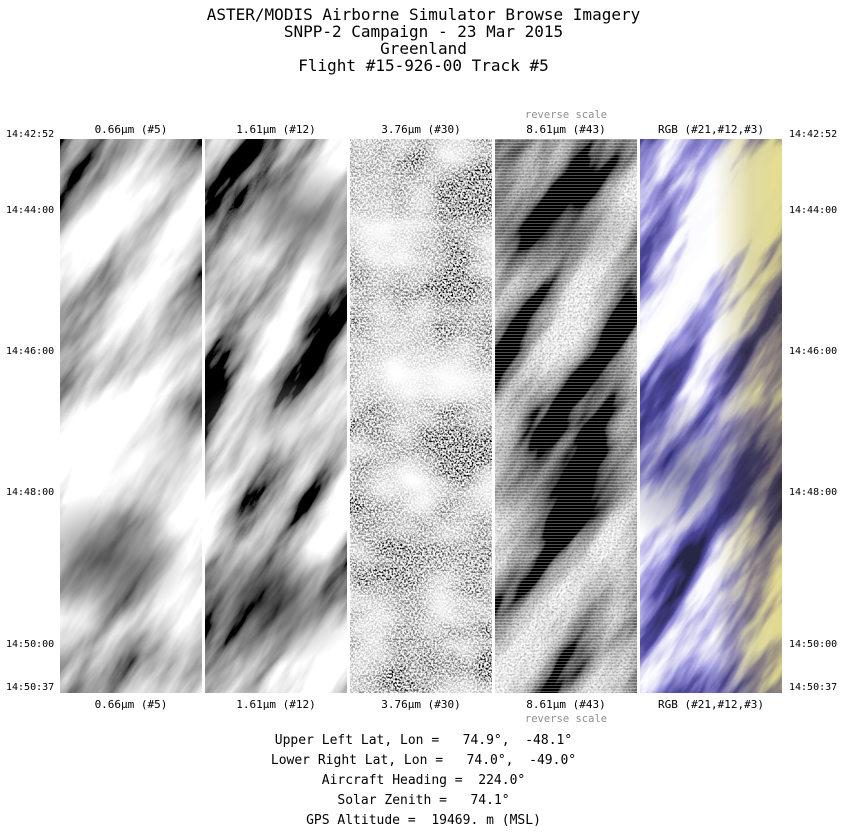 The height and width of the screenshot is (835, 847). I want to click on flight-subtitle: Flight #15-926-00 Track #5, so click(423, 65).